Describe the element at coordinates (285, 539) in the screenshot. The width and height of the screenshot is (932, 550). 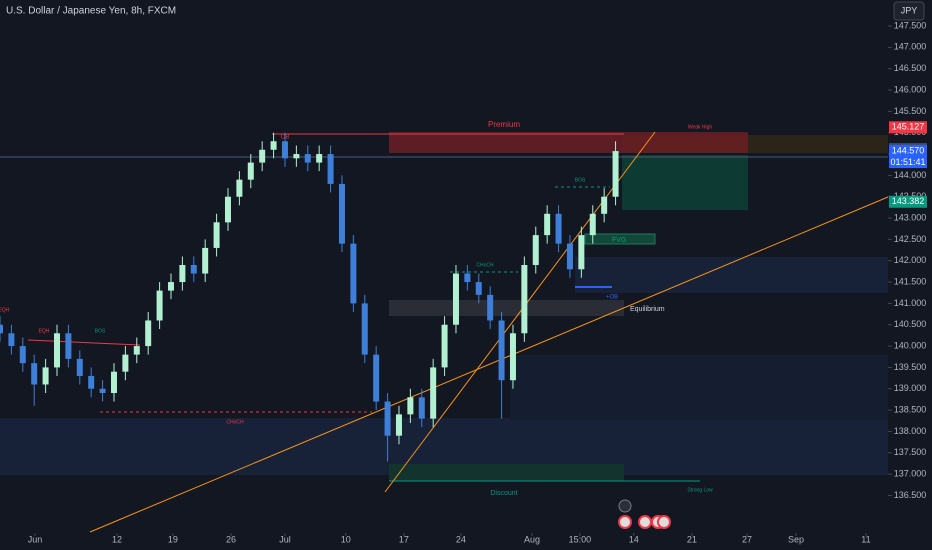
I see `x-tick-label: Jul` at that location.